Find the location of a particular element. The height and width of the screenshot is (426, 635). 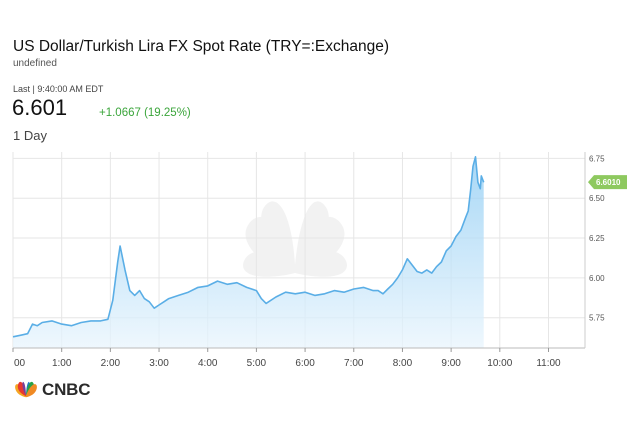

last-price-tag: 6.6010 is located at coordinates (607, 182).